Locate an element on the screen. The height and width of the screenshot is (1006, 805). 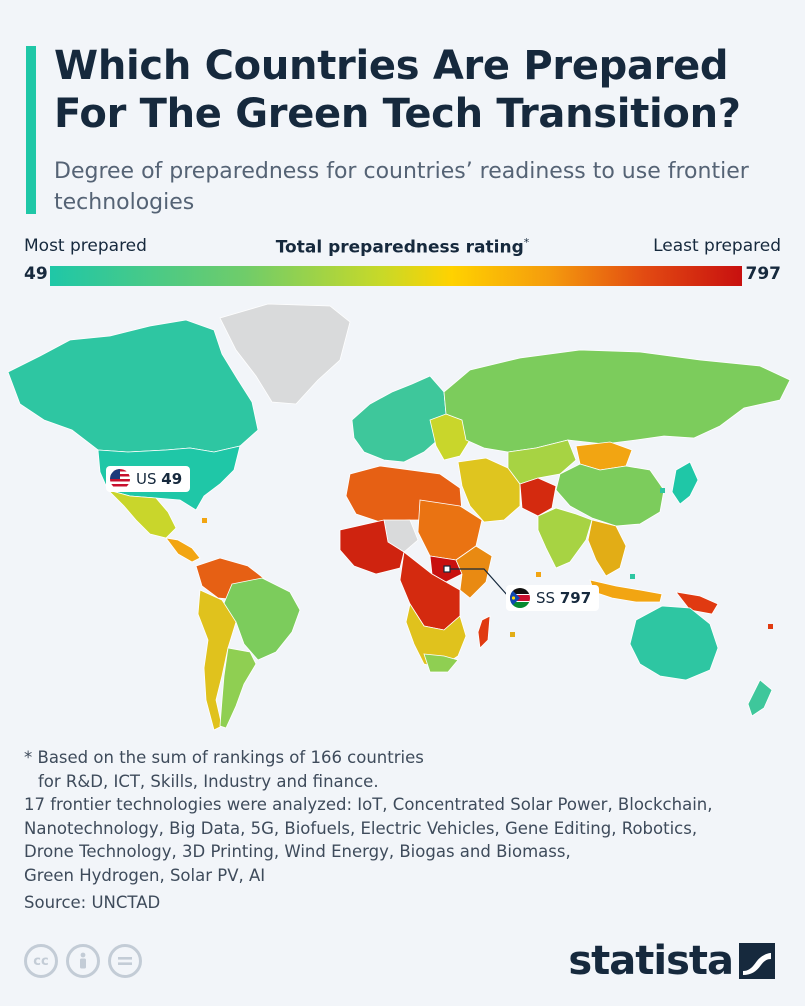
west-africa is located at coordinates (372, 547).